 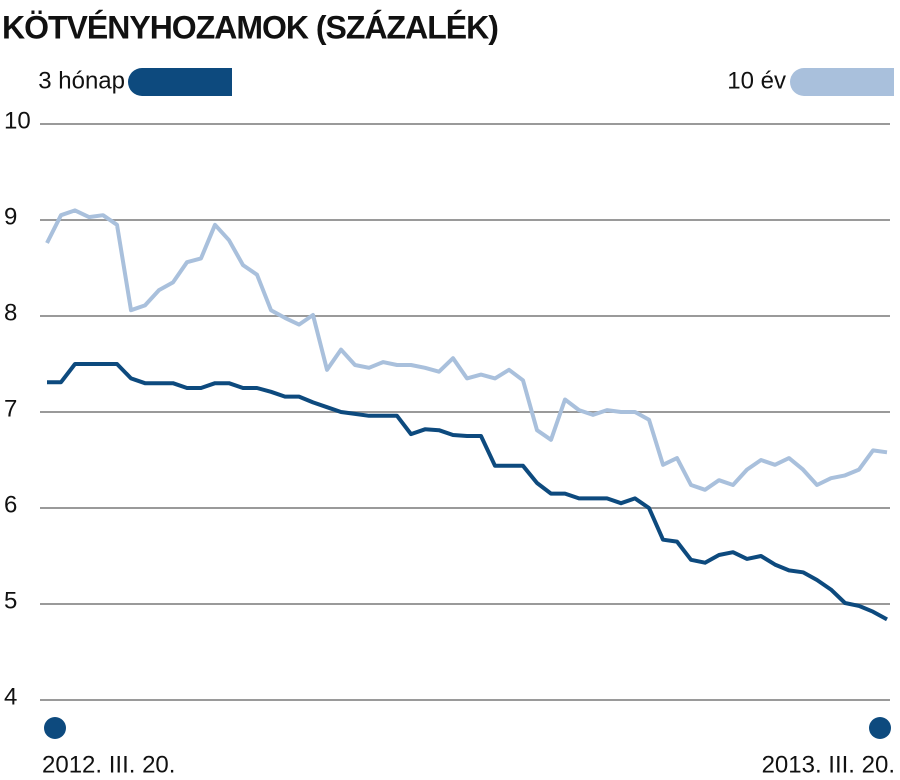 I want to click on y-tick-label: 9, so click(x=10, y=216).